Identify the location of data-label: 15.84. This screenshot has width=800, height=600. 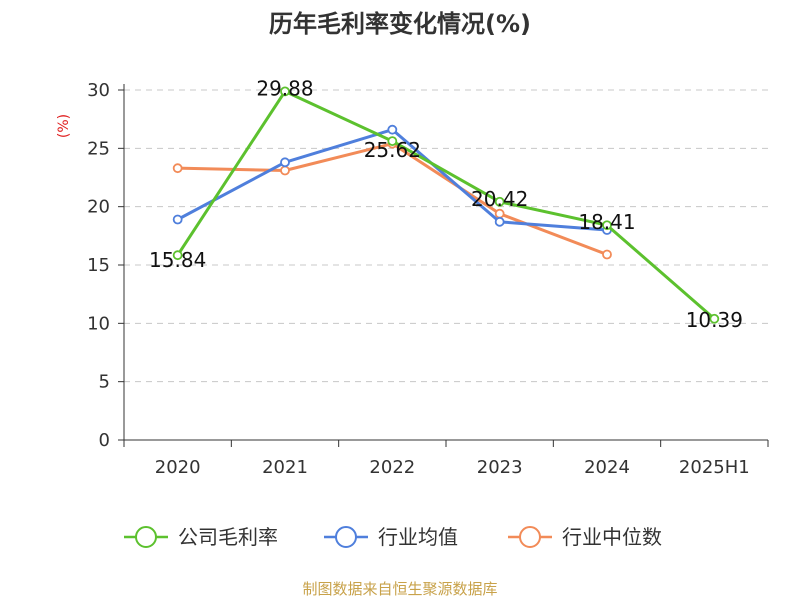
(177, 260).